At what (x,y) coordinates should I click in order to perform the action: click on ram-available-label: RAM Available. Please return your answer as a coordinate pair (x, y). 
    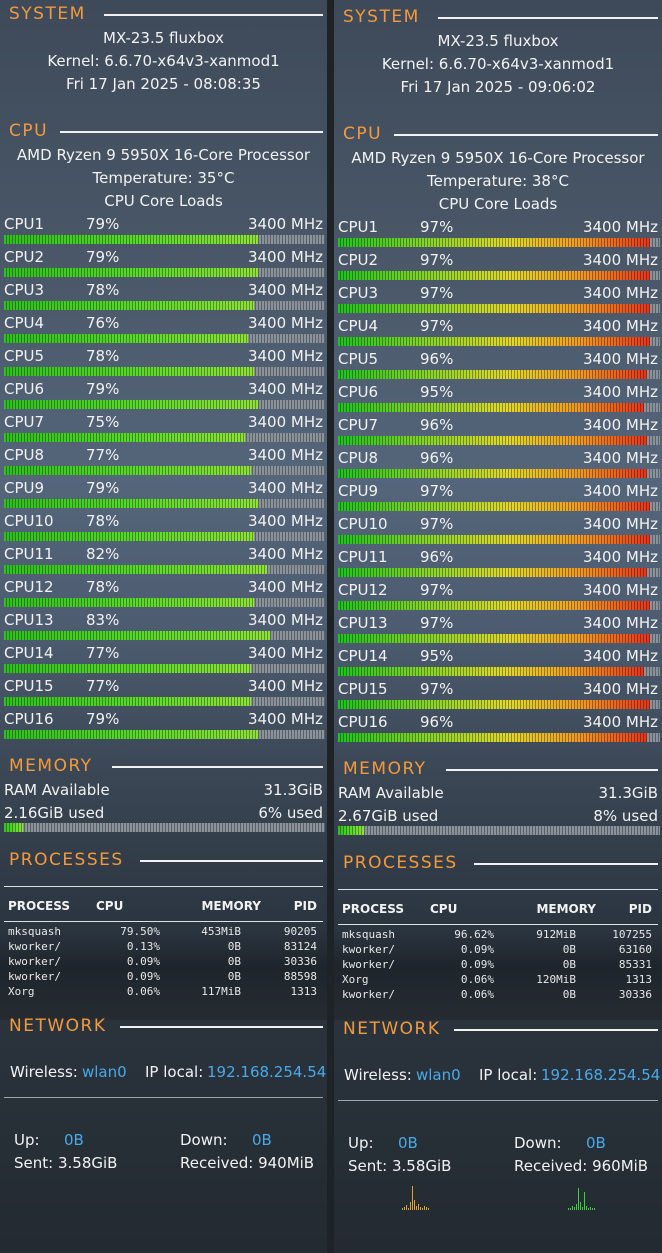
    Looking at the image, I should click on (391, 793).